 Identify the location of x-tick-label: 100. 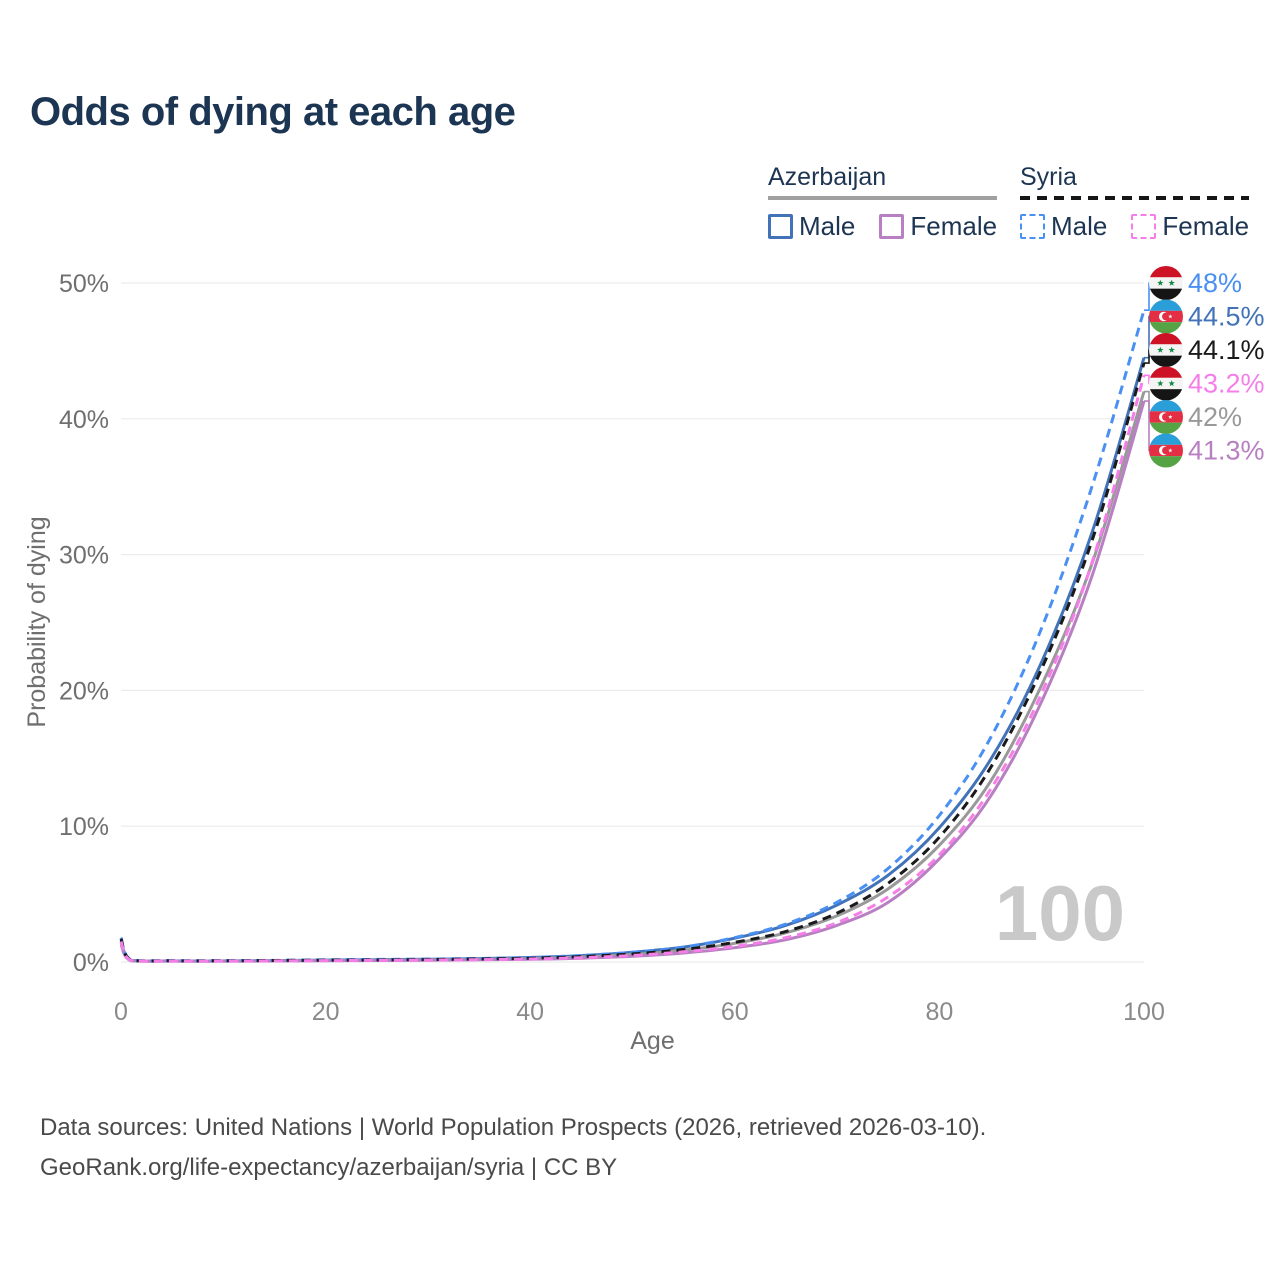
(1144, 1012).